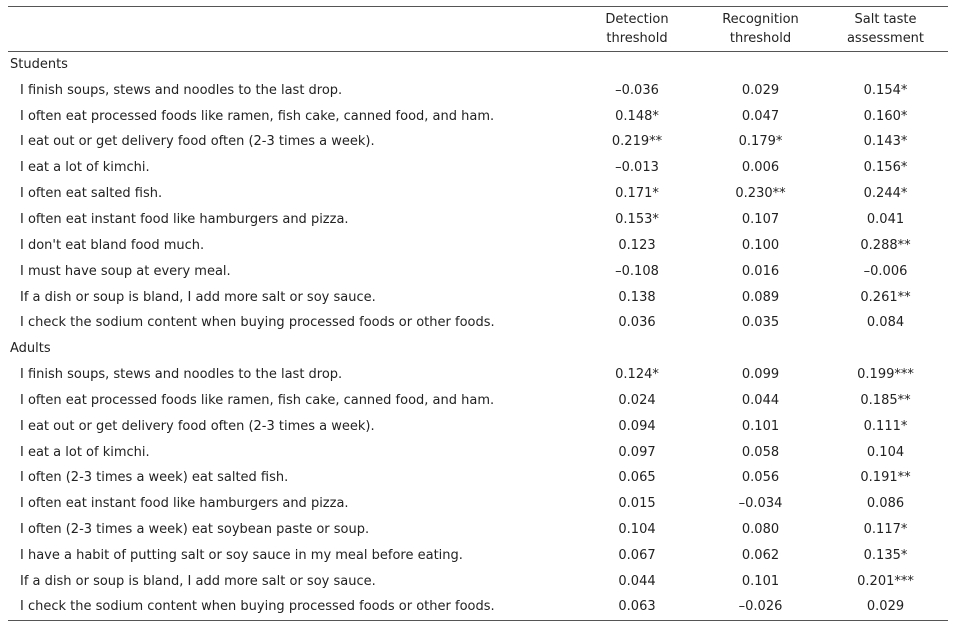  I want to click on value-cell: 0.138, so click(637, 297).